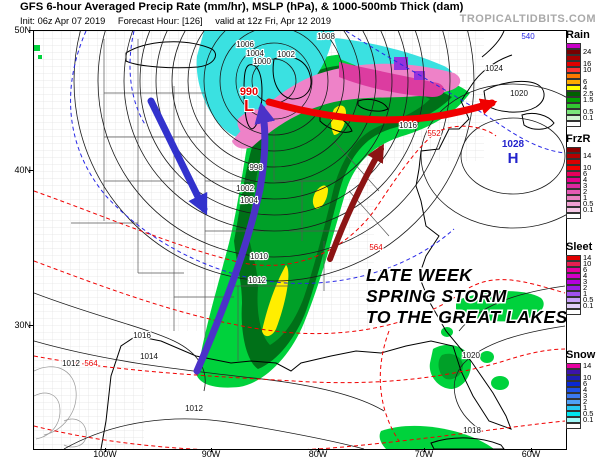  What do you see at coordinates (376, 247) in the screenshot?
I see `map-label: 564` at bounding box center [376, 247].